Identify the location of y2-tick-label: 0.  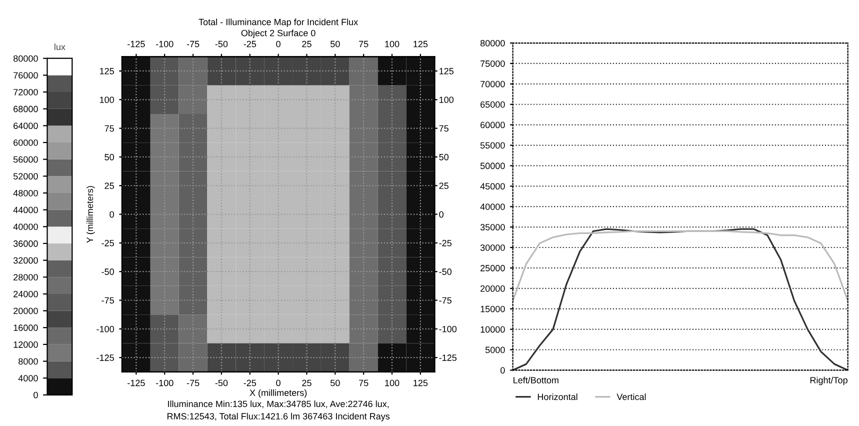
(112, 214).